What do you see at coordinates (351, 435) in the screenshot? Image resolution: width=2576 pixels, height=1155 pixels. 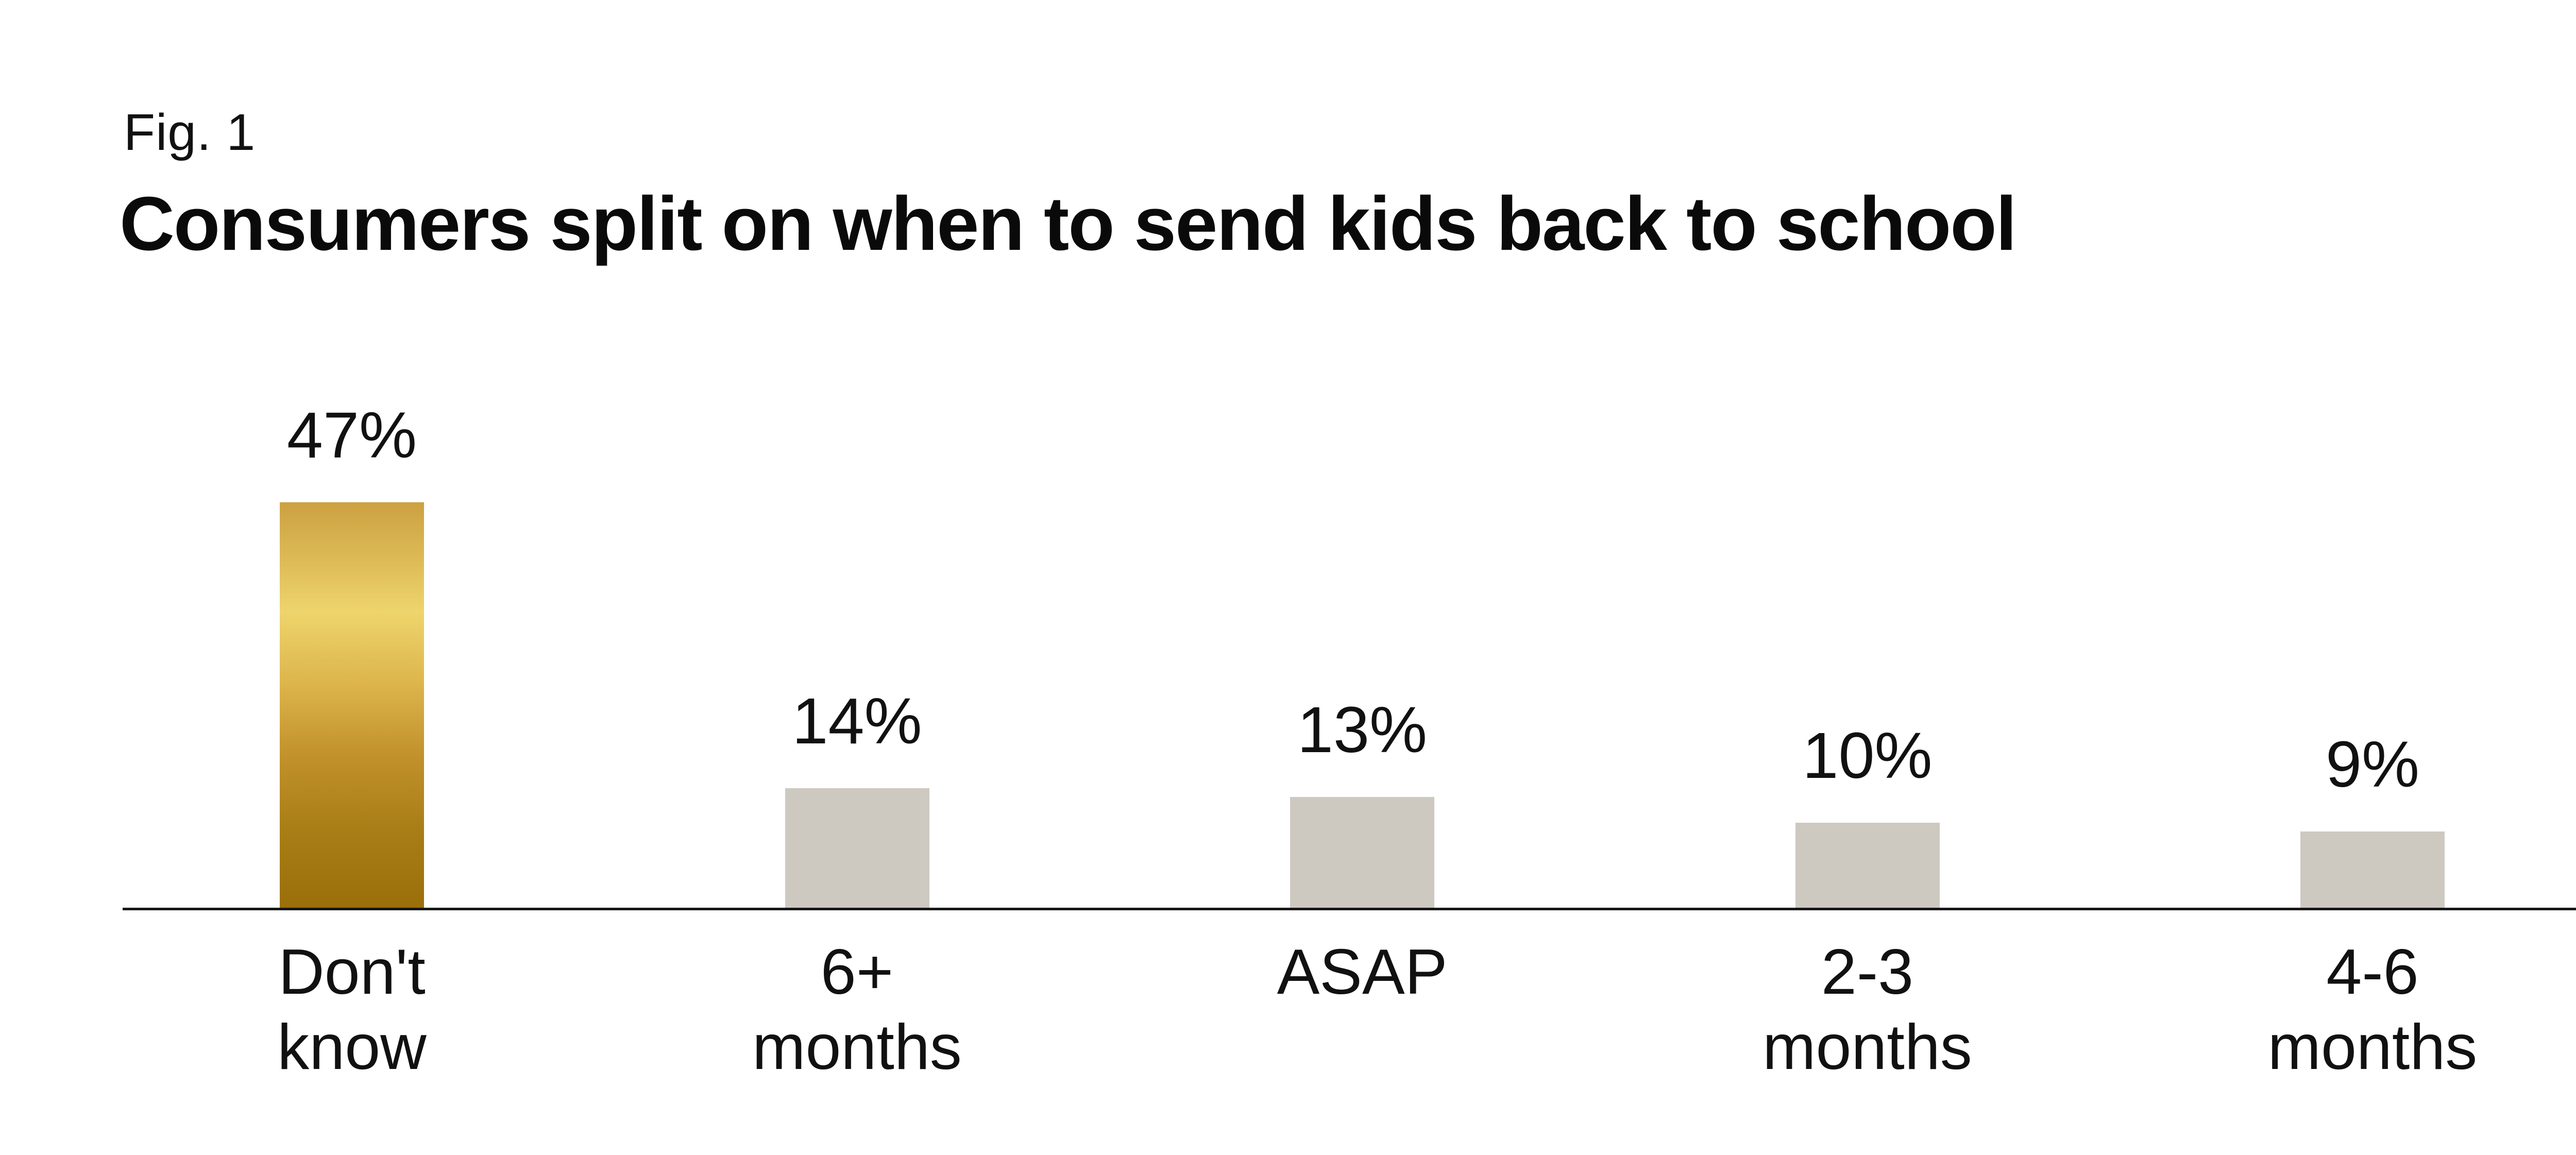 I see `bar-value-label: 47%` at bounding box center [351, 435].